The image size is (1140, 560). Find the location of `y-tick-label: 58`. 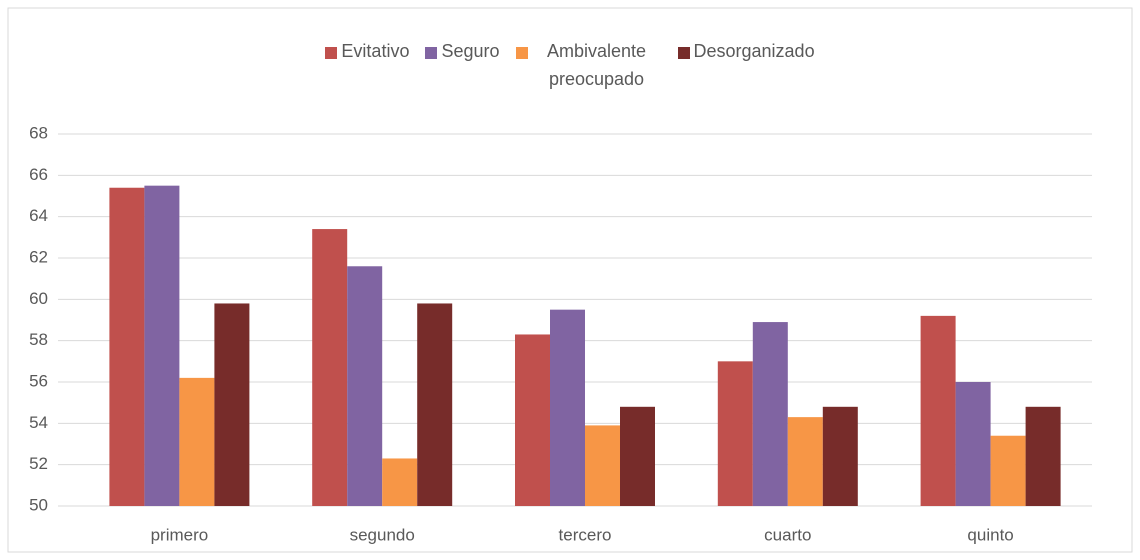

y-tick-label: 58 is located at coordinates (38, 339).